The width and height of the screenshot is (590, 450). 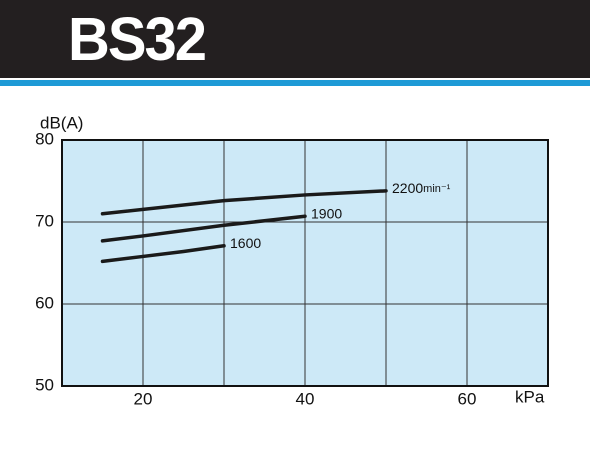 I want to click on x-axis-label: kPa, so click(x=530, y=396).